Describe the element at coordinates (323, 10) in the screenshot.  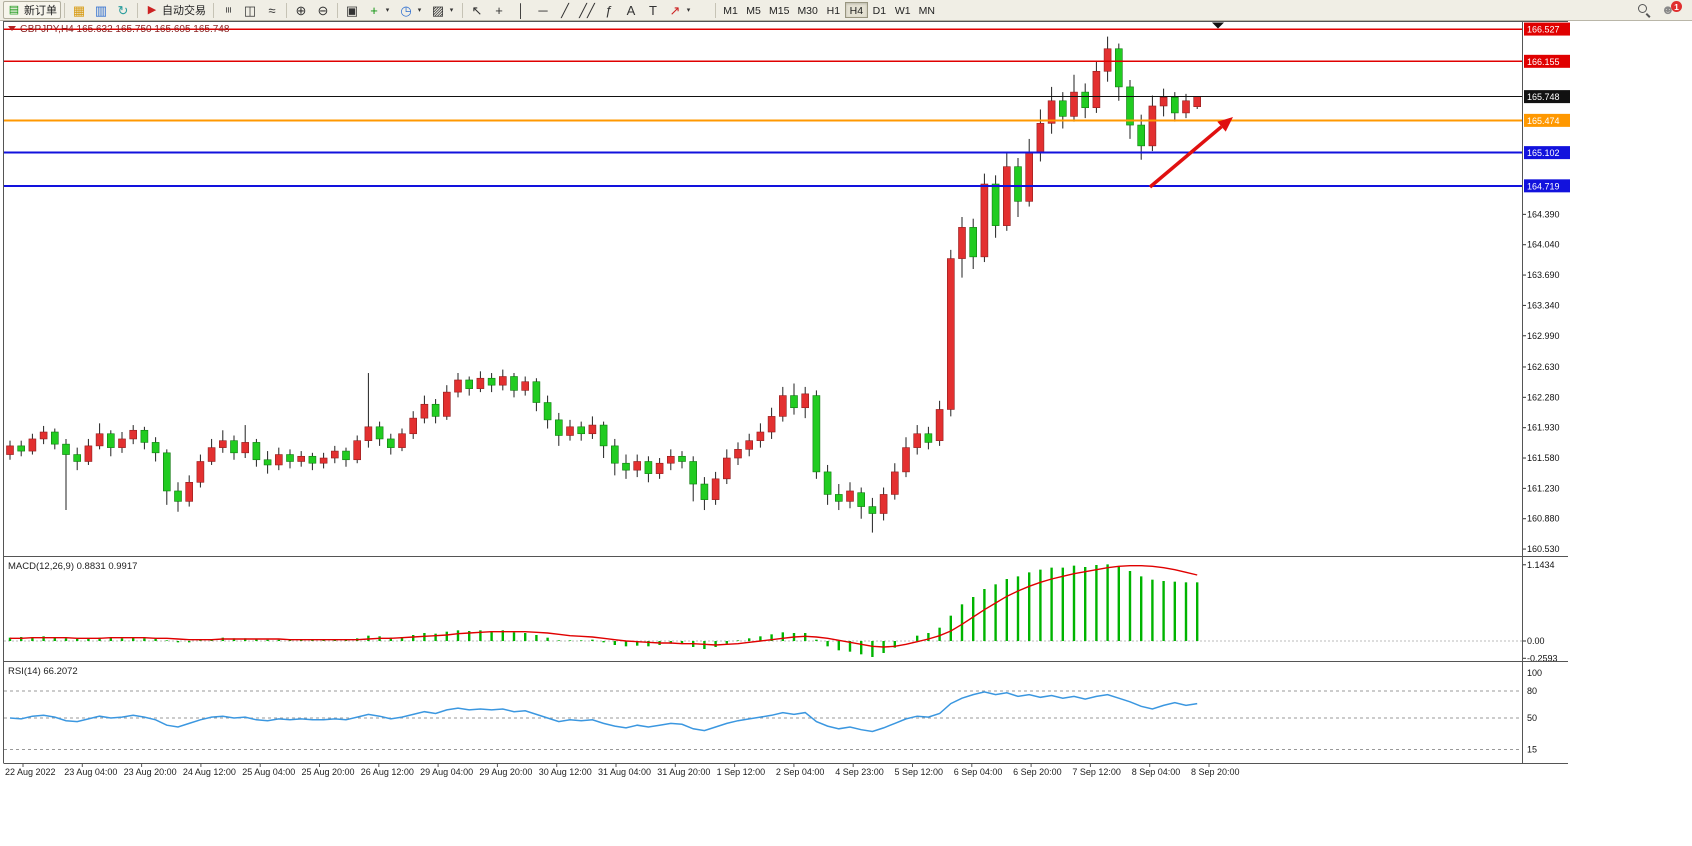
I see `zoom-out-button: ⊖` at that location.